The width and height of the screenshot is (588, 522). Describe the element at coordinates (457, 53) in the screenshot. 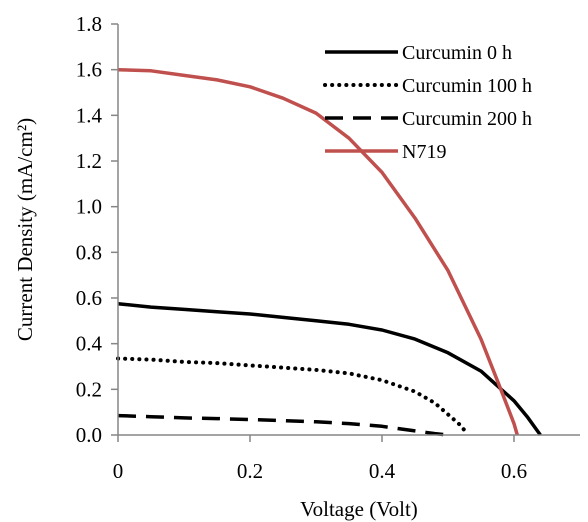

I see `legend-label-curcumin-0-h: Curcumin 0 h` at that location.